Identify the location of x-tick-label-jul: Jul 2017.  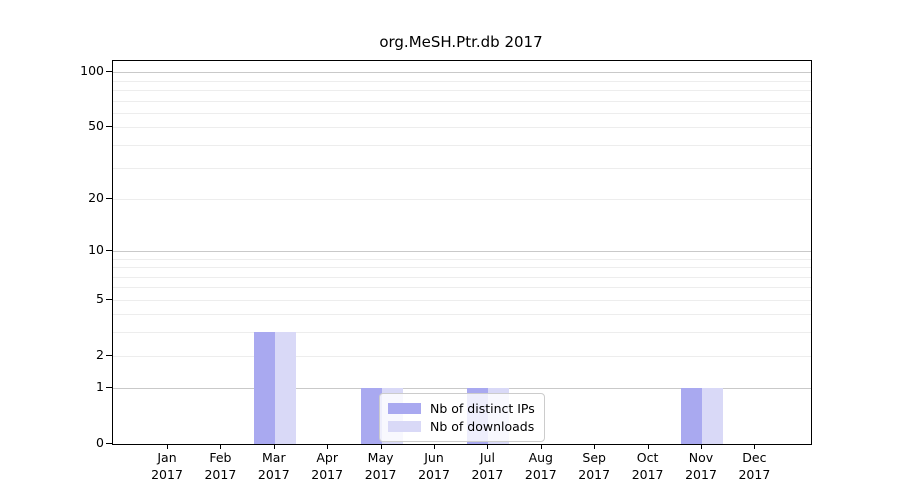
(487, 466).